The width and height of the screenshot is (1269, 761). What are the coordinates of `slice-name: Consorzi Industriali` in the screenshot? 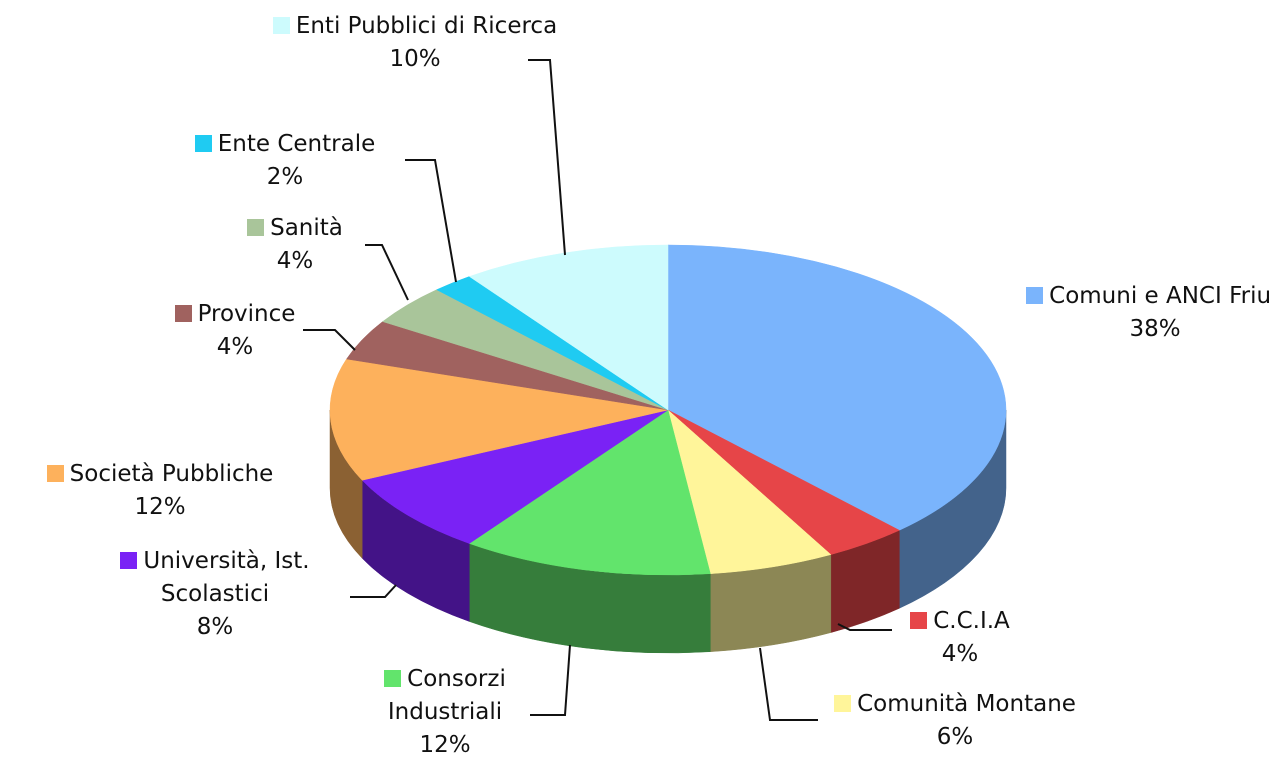 It's located at (446, 695).